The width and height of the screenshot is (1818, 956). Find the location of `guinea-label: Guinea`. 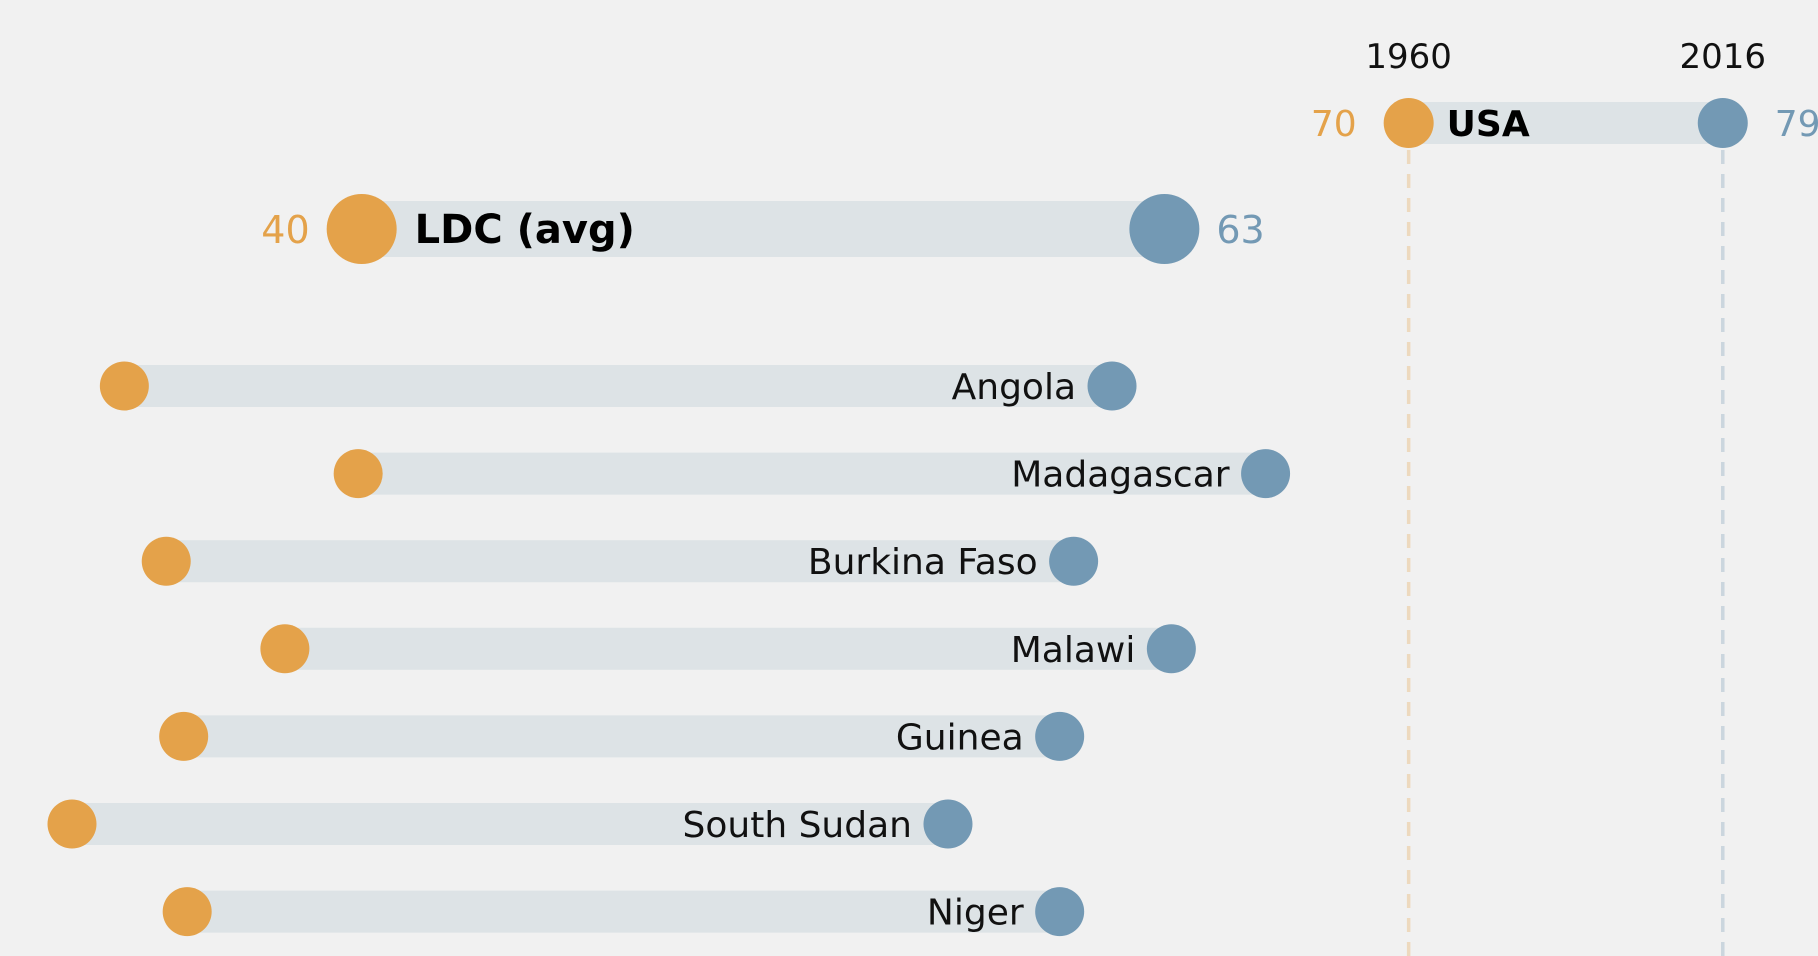

guinea-label: Guinea is located at coordinates (960, 737).